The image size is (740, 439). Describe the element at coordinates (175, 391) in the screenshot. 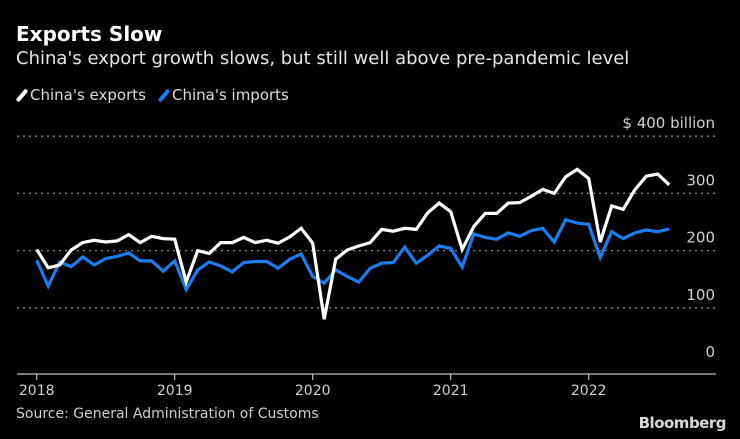

I see `x-tick-label-2019: 2019` at that location.